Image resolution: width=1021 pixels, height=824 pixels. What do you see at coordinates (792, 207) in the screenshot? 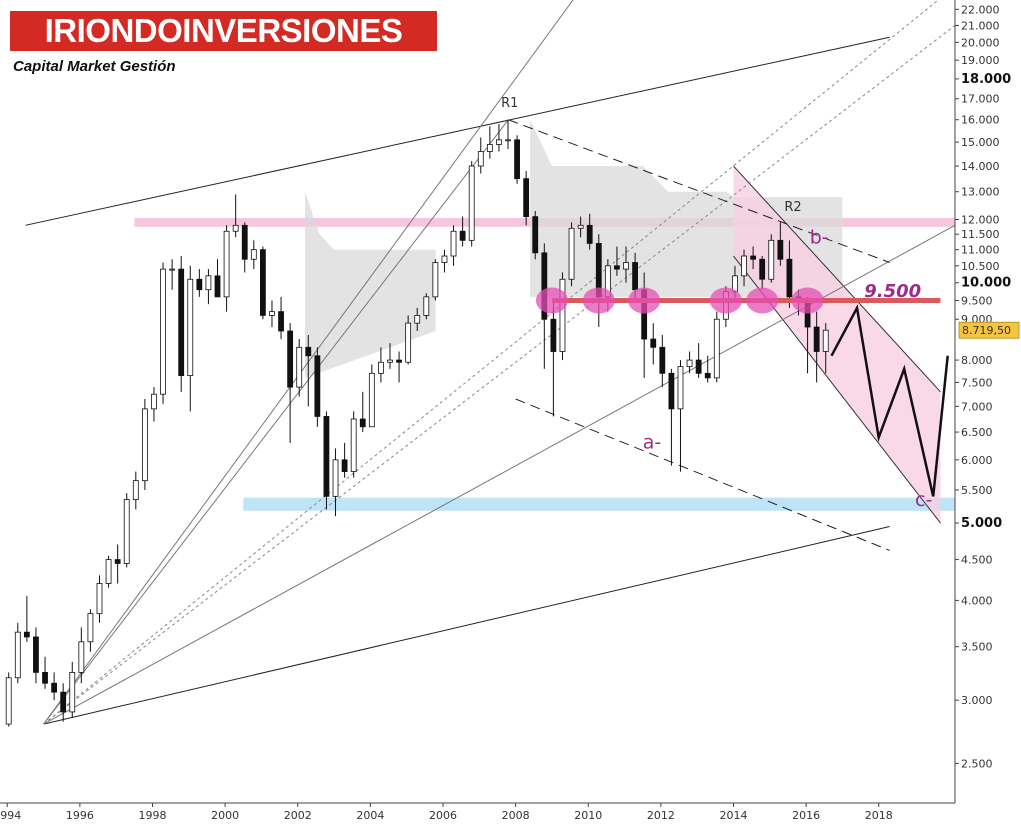
I see `annotation-label: R2` at bounding box center [792, 207].